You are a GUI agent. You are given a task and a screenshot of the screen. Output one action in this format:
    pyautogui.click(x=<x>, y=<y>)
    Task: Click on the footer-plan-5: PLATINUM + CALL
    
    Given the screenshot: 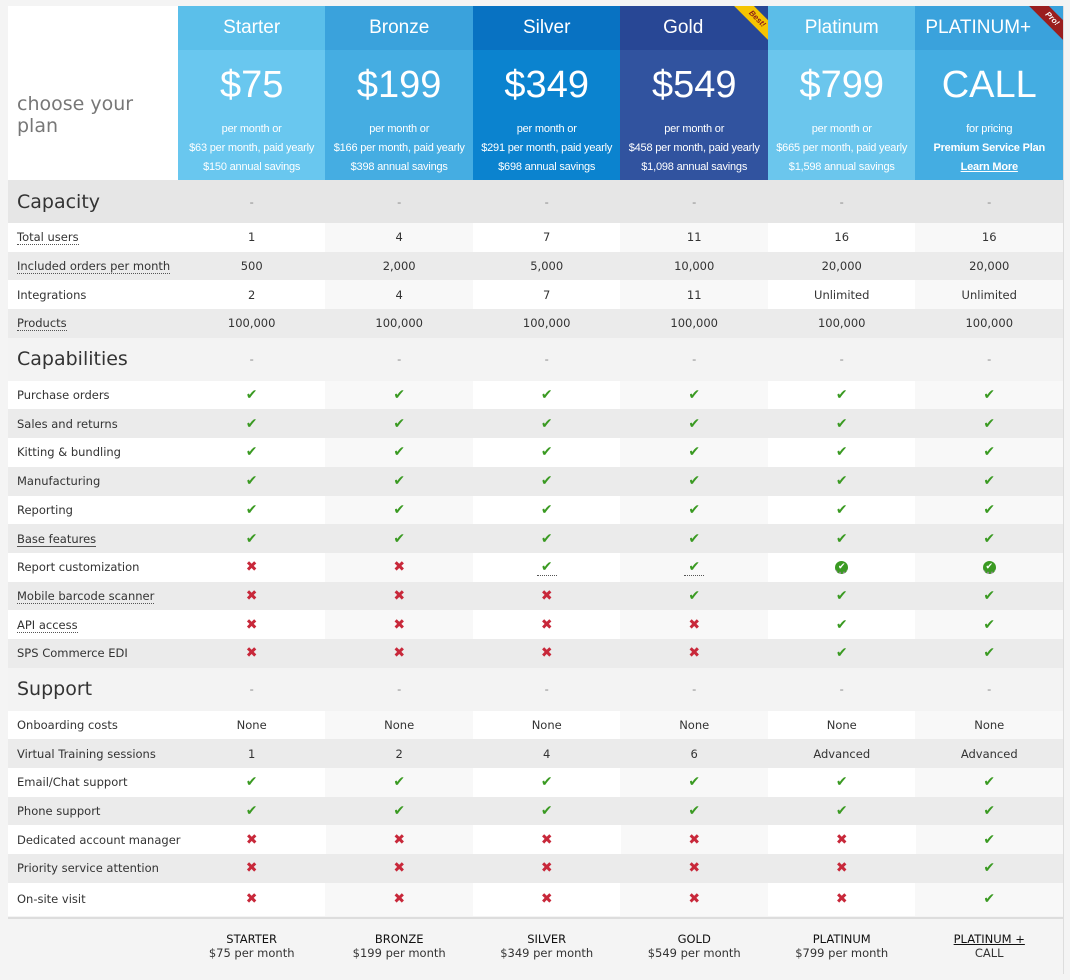 What is the action you would take?
    pyautogui.click(x=989, y=946)
    